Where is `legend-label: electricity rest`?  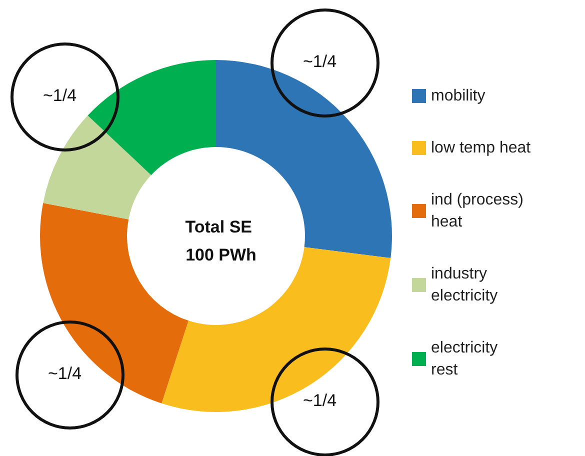 legend-label: electricity rest is located at coordinates (466, 359).